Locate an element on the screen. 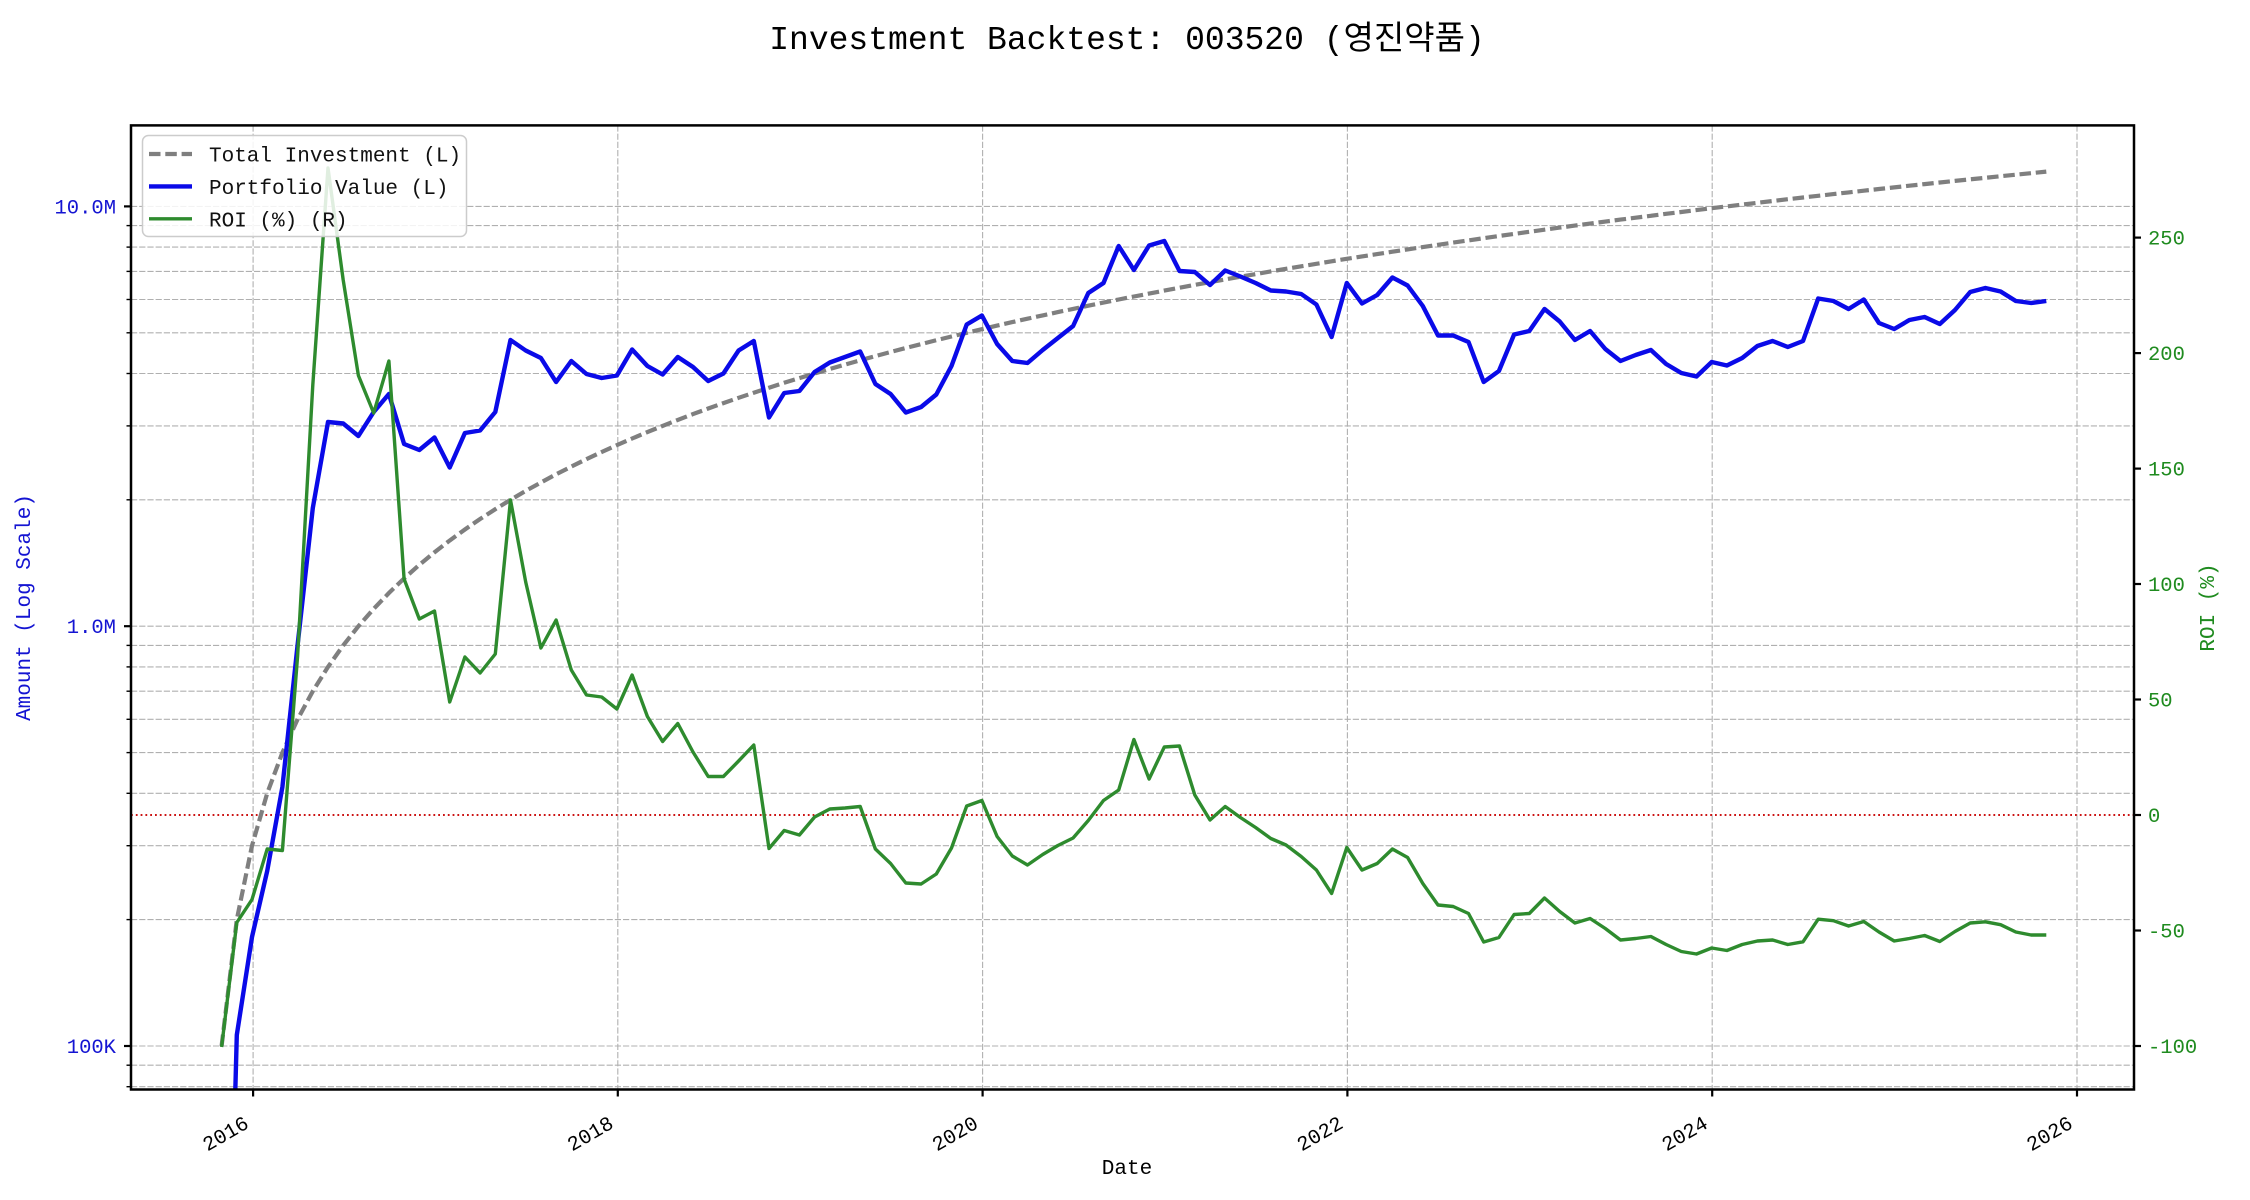 The height and width of the screenshot is (1200, 2250). svg-text: 100 is located at coordinates (2166, 586).